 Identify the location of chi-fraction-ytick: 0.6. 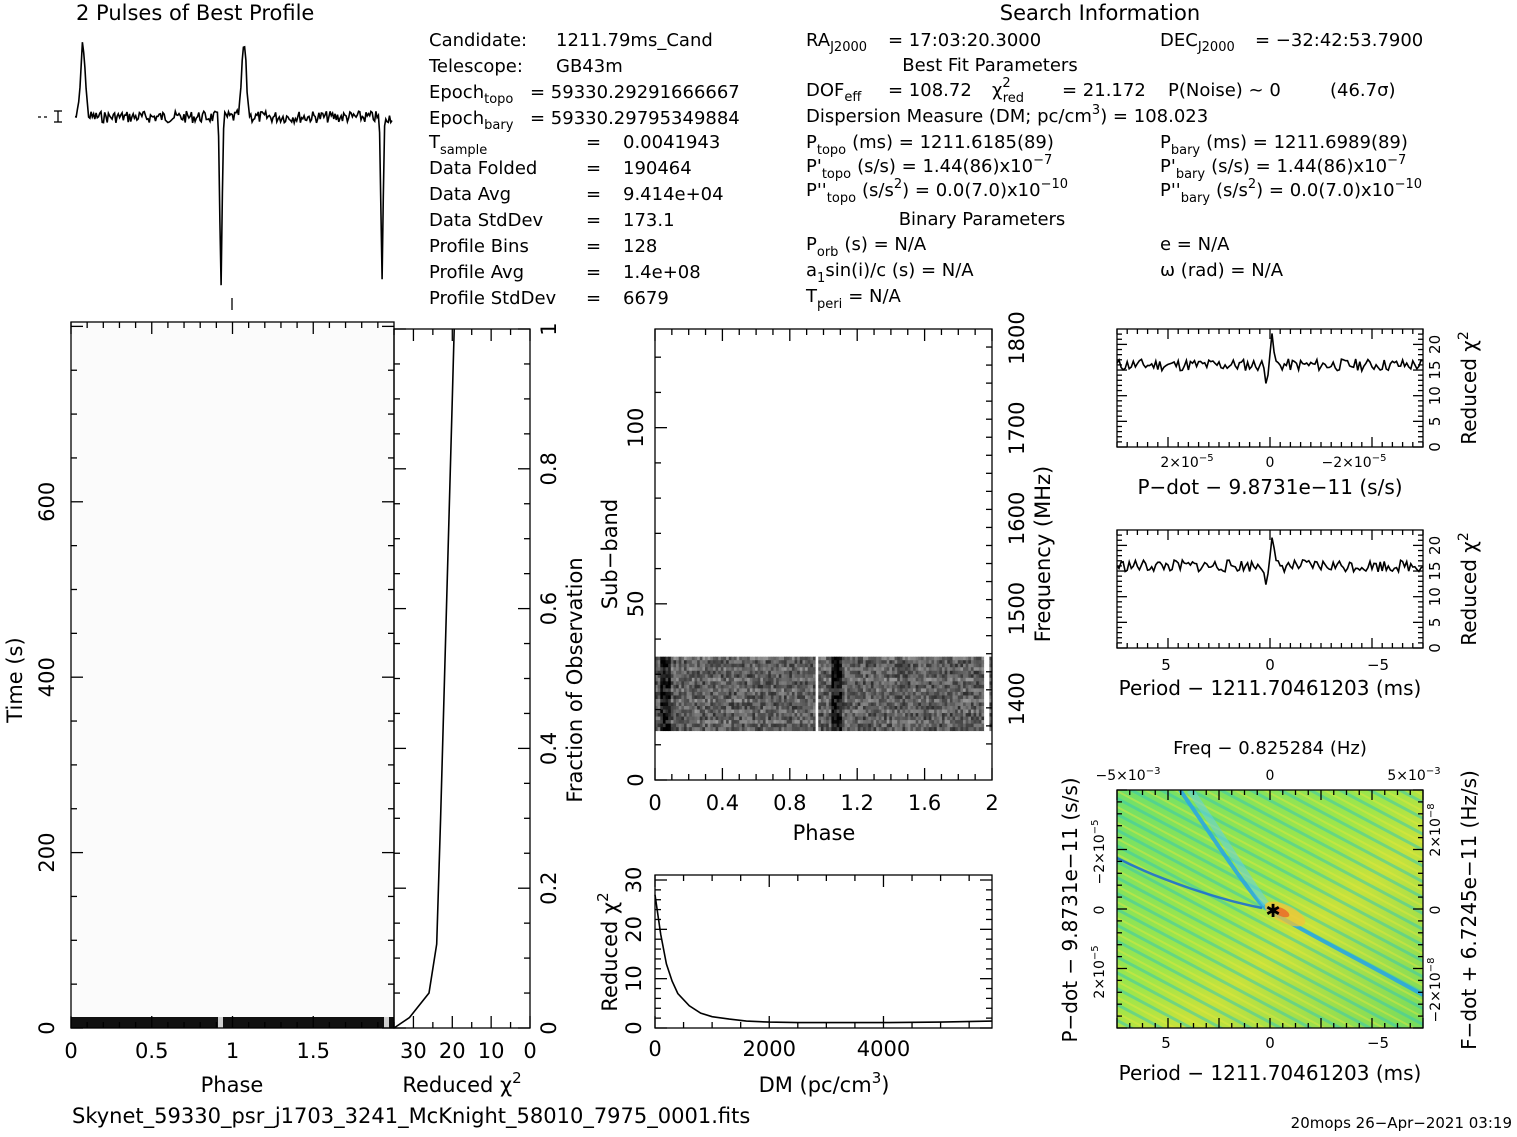
(549, 608).